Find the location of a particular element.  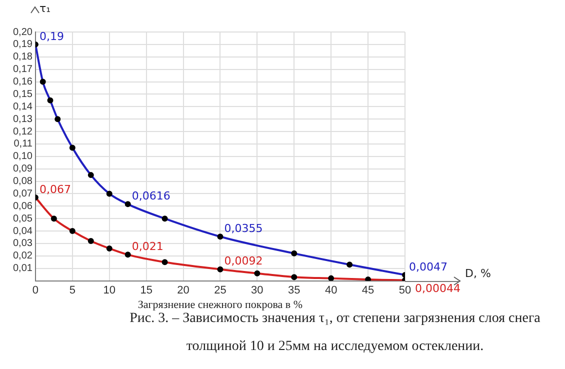

data-label: 0,0616 is located at coordinates (151, 196).